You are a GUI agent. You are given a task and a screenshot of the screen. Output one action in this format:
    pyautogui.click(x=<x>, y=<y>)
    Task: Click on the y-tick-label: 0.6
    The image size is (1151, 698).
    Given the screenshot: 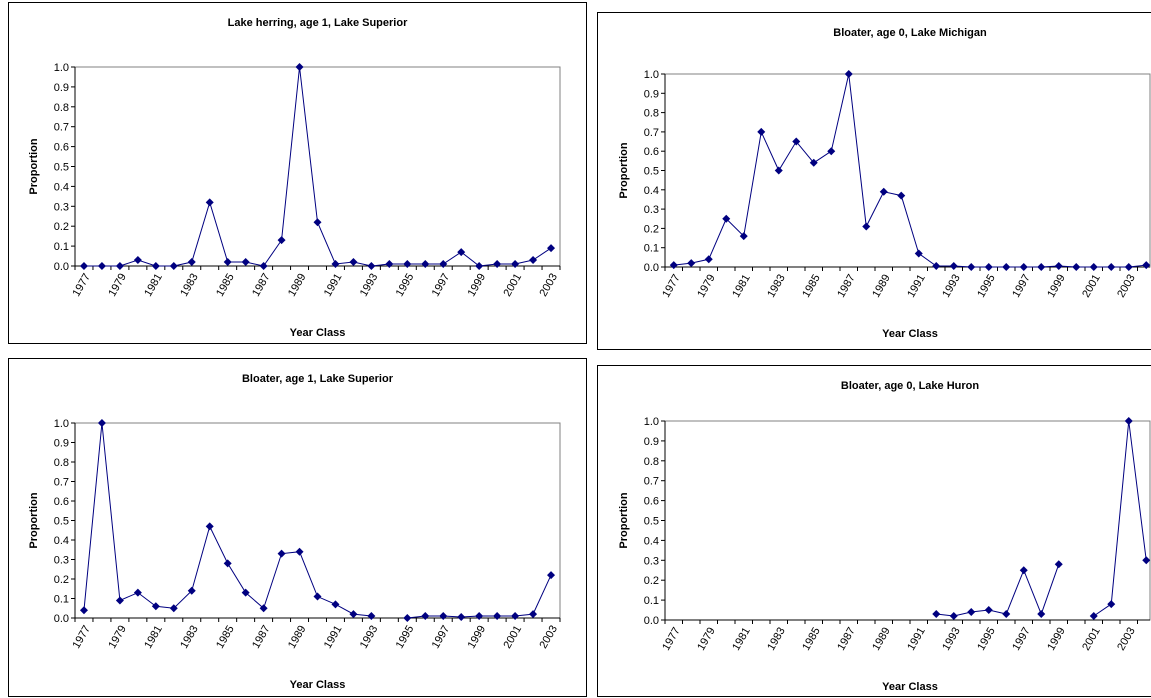 What is the action you would take?
    pyautogui.click(x=651, y=502)
    